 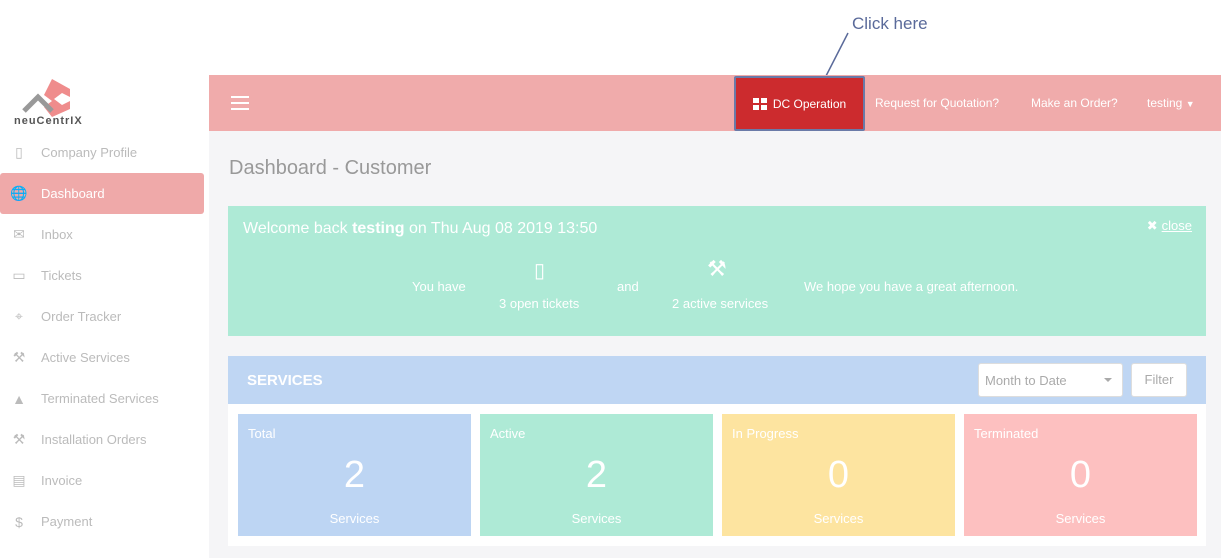 I want to click on annotation-arrow, so click(x=837, y=54).